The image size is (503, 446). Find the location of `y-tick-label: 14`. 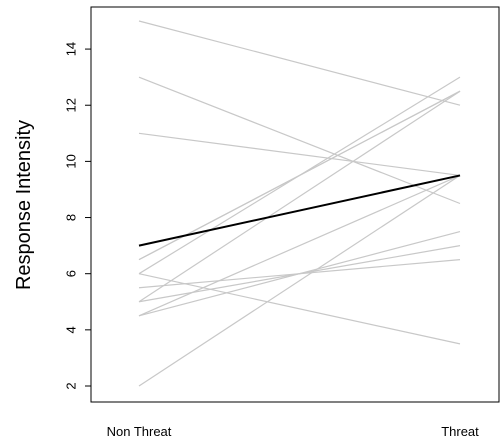

y-tick-label: 14 is located at coordinates (71, 49).